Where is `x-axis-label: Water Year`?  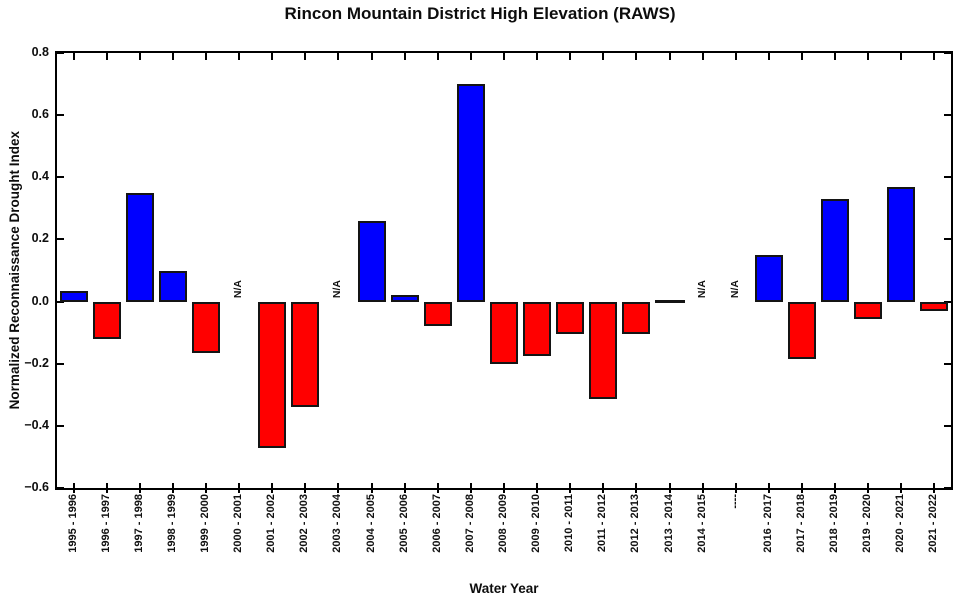
x-axis-label: Water Year is located at coordinates (504, 588).